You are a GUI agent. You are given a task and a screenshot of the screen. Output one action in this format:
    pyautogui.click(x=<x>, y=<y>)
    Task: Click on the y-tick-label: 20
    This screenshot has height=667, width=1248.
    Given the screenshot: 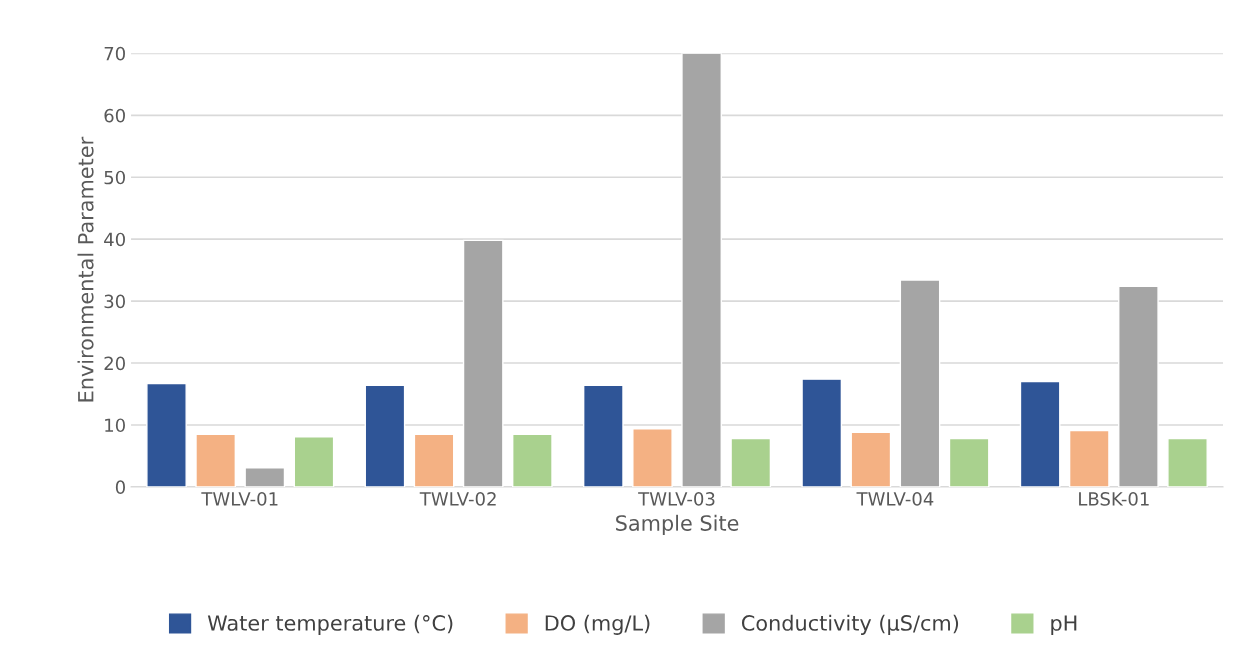 What is the action you would take?
    pyautogui.click(x=114, y=363)
    